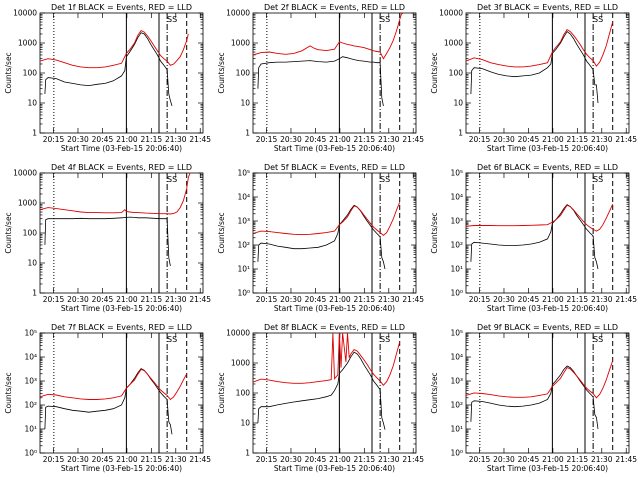  I want to click on chart-title: Det 3f BLACK = Events, RED = LLD, so click(547, 7).